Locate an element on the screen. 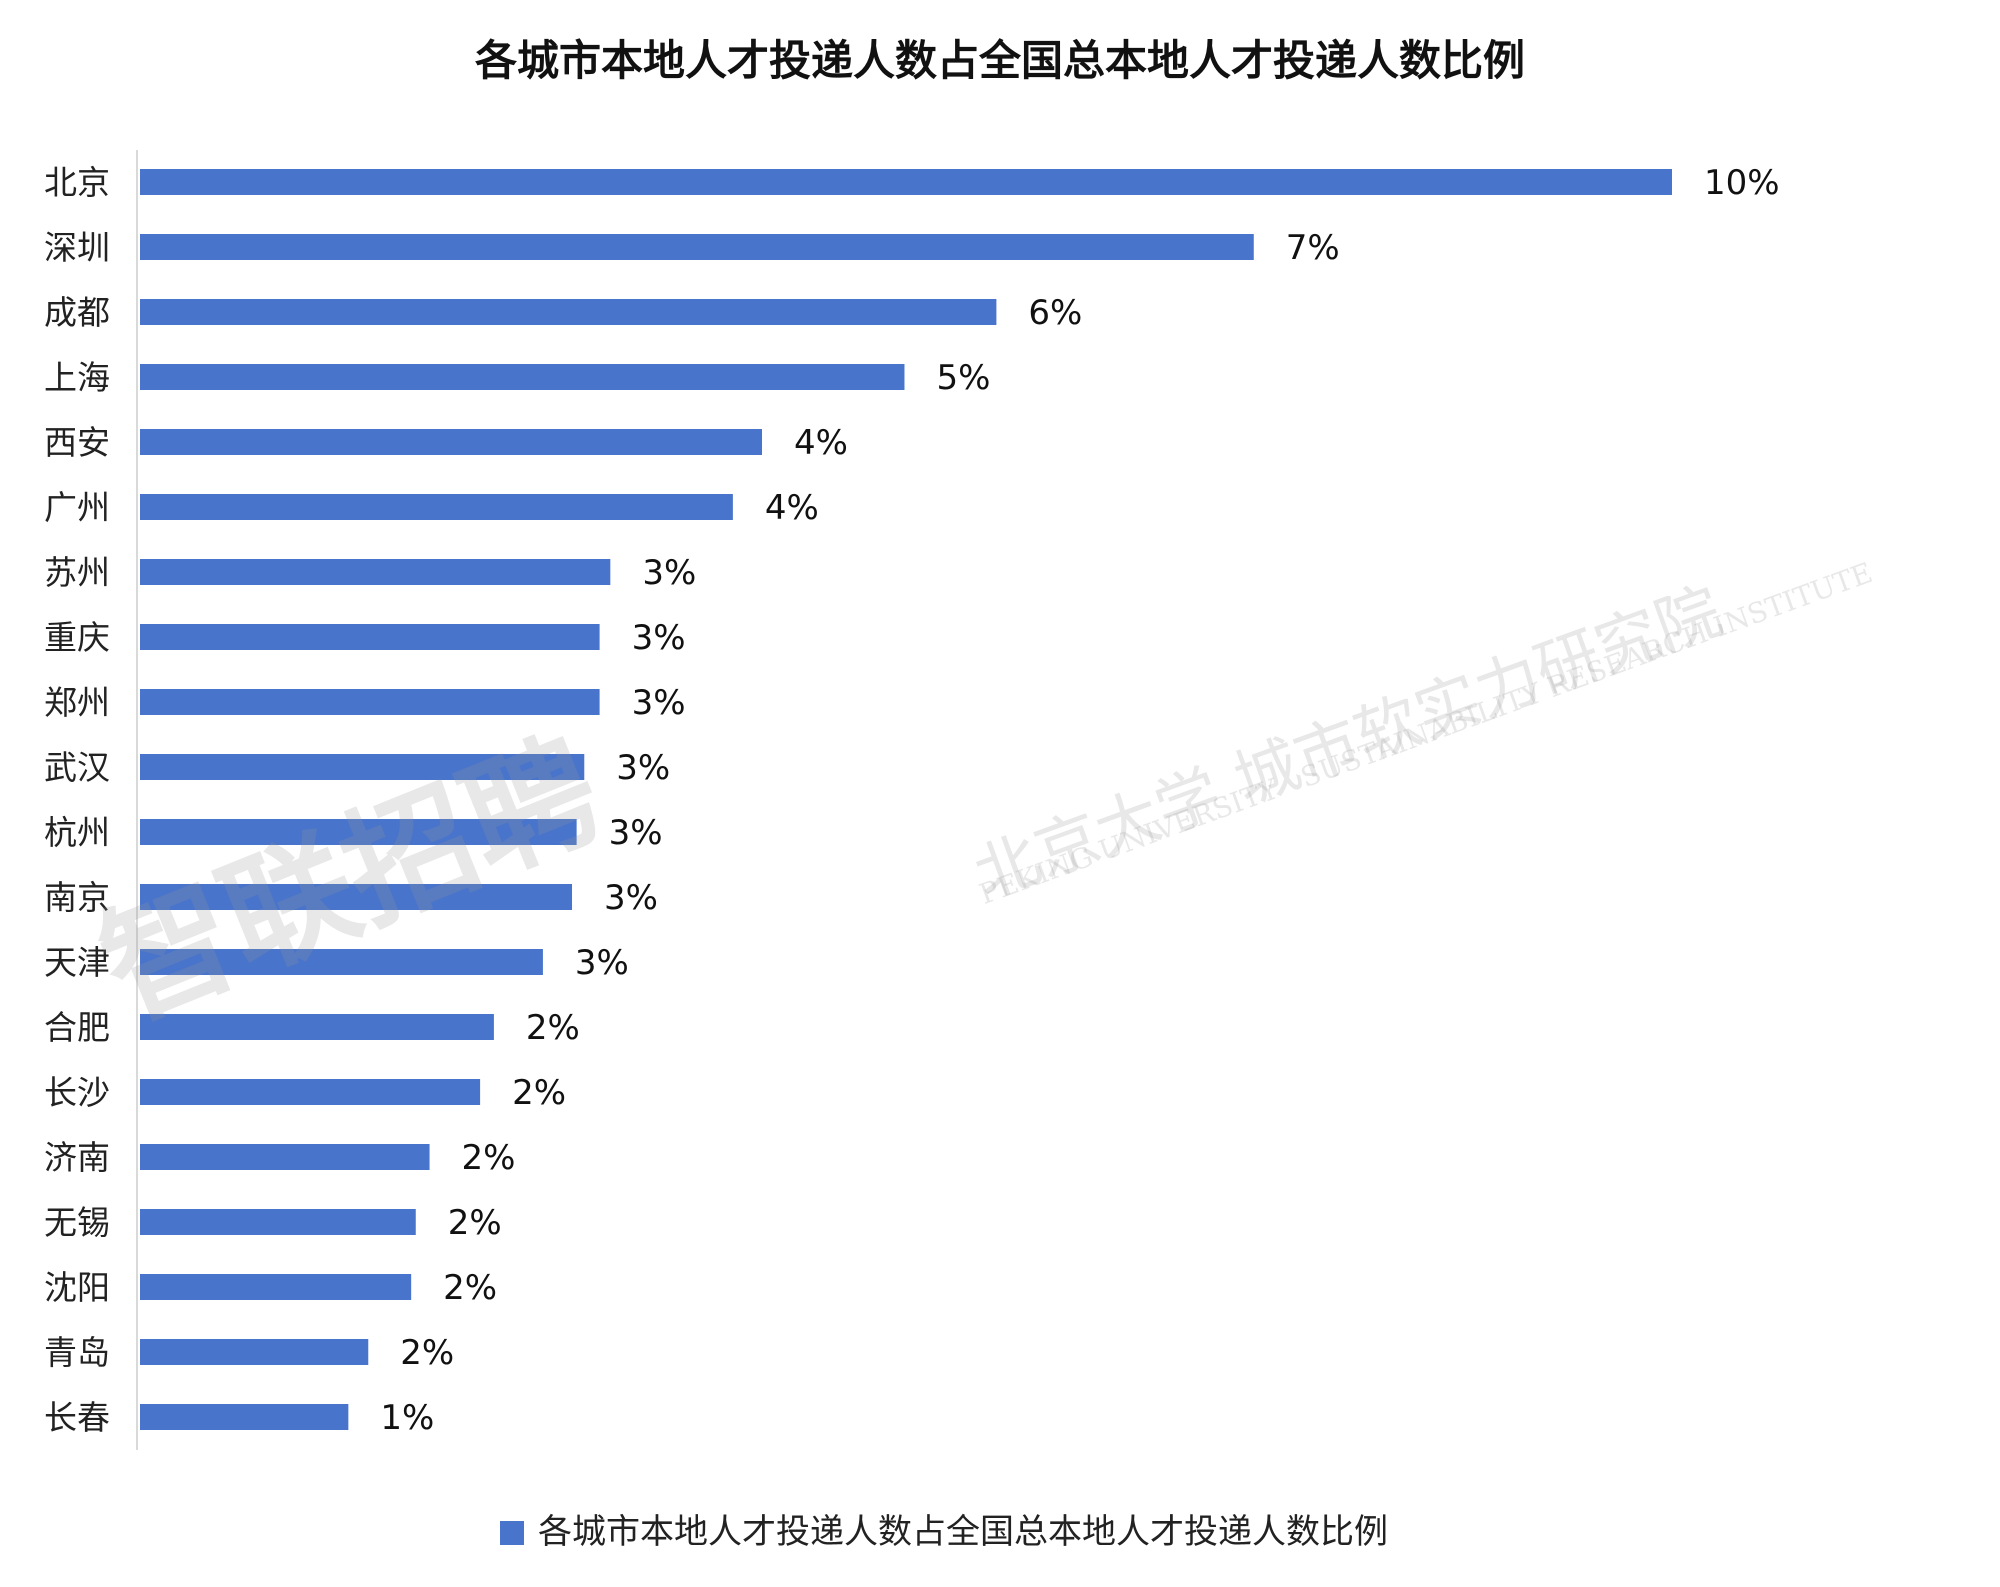 The height and width of the screenshot is (1587, 2000). category-label: 深圳 is located at coordinates (77, 247).